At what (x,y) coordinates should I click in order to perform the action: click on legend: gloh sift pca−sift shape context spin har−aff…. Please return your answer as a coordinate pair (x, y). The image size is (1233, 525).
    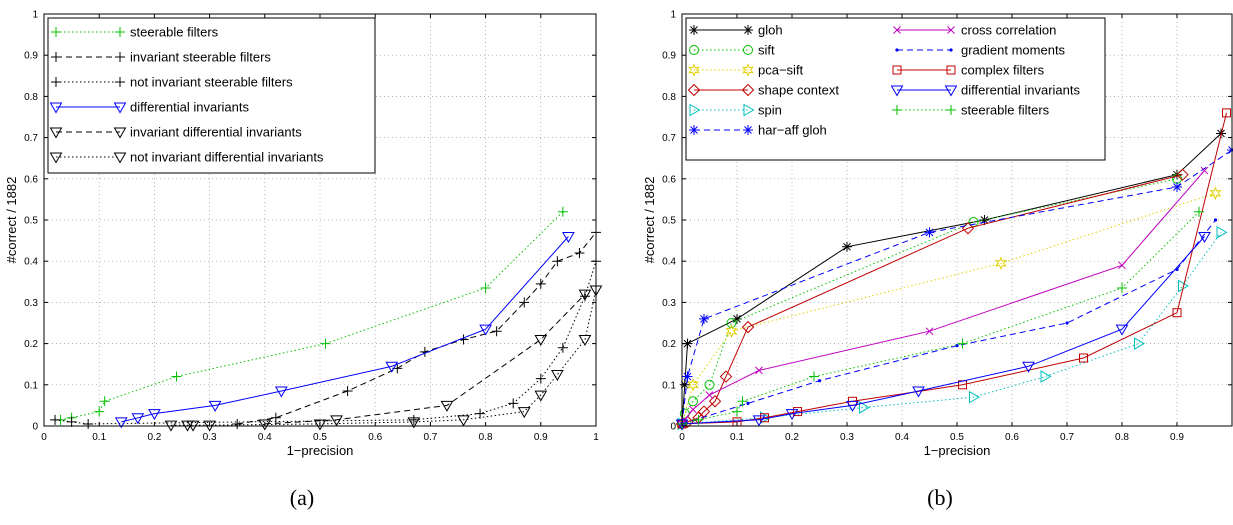
    Looking at the image, I should click on (895, 89).